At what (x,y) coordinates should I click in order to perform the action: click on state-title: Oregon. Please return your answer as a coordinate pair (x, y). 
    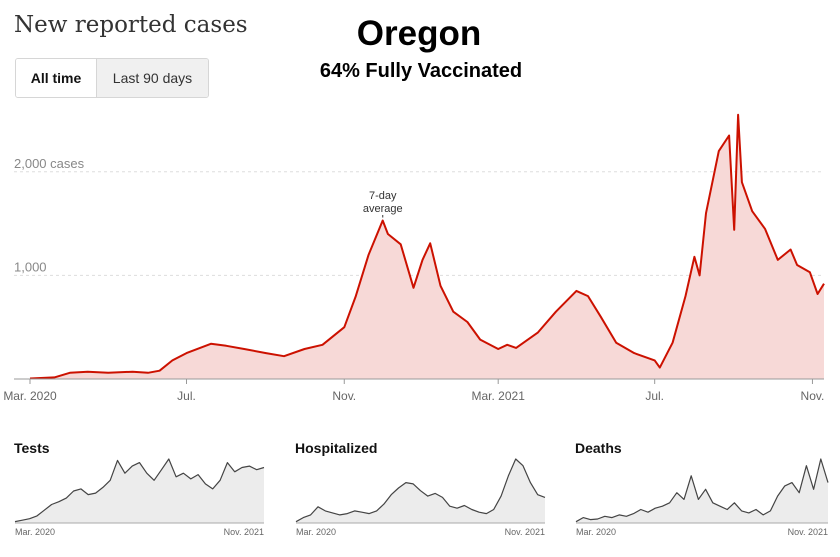
    Looking at the image, I should click on (419, 33).